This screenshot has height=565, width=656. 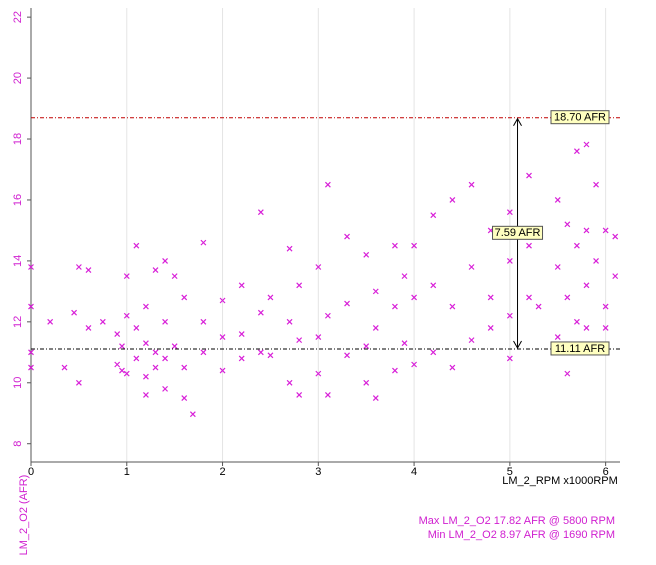 What do you see at coordinates (18, 139) in the screenshot?
I see `y-tick-label: 18` at bounding box center [18, 139].